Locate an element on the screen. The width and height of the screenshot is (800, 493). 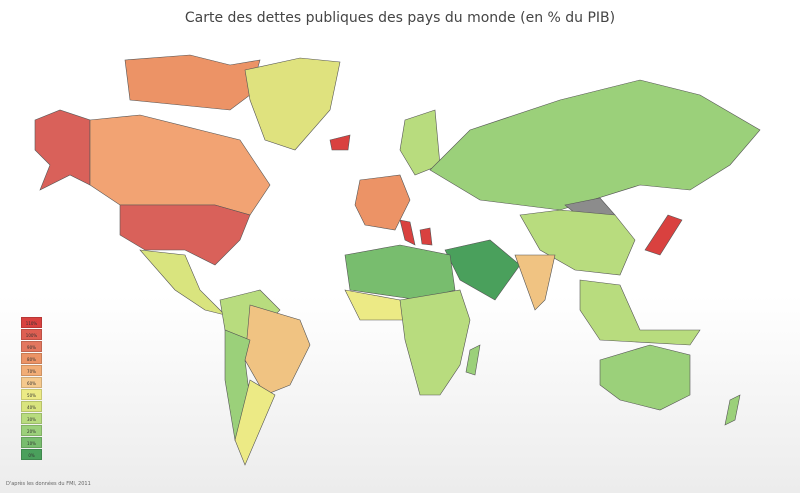
source-note: D'après les données du FMI, 2011 is located at coordinates (48, 484).